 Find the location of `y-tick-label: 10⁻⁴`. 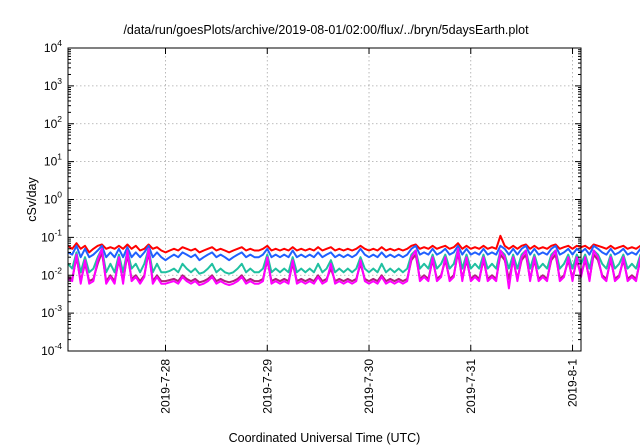

y-tick-label: 10⁻⁴ is located at coordinates (51, 349).